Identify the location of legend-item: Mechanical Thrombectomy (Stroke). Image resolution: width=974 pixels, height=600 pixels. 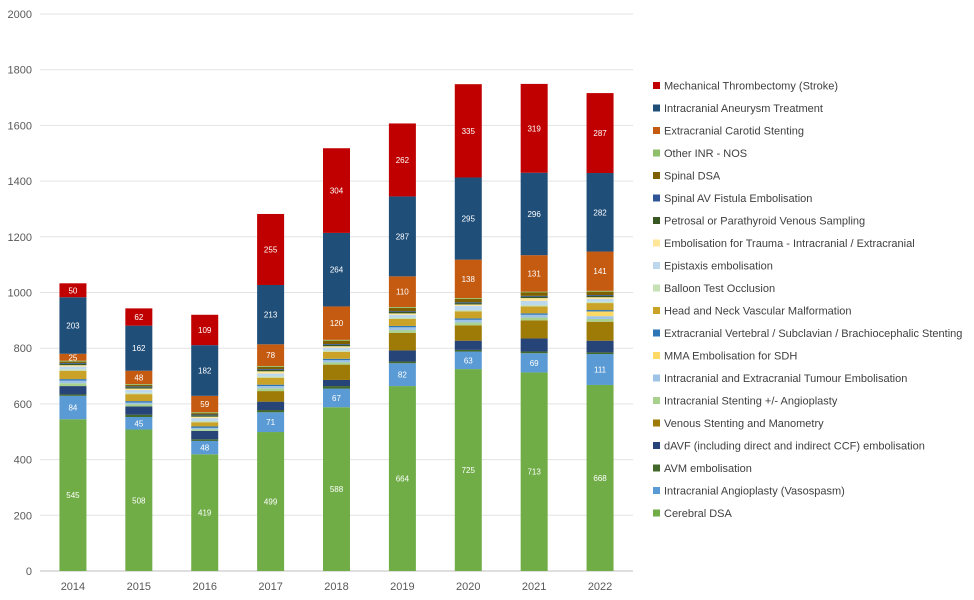
(745, 87).